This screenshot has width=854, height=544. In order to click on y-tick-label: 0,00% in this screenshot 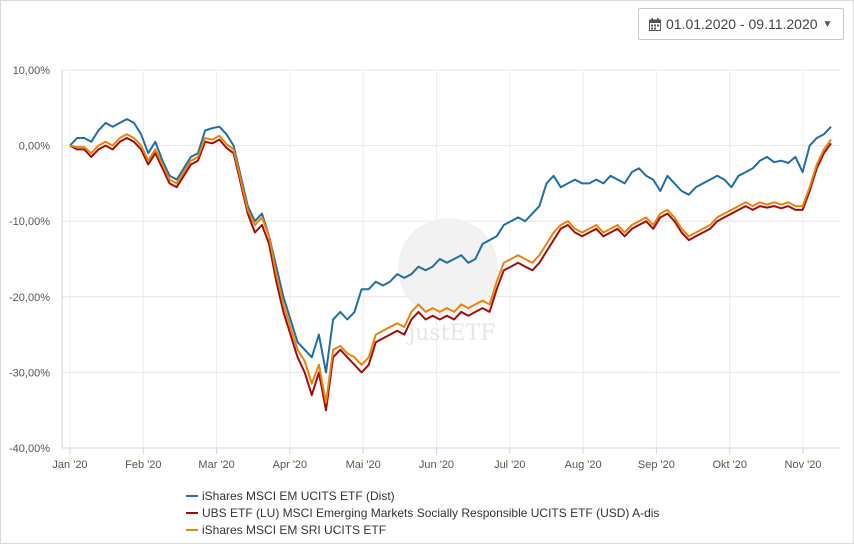, I will do `click(34, 147)`.